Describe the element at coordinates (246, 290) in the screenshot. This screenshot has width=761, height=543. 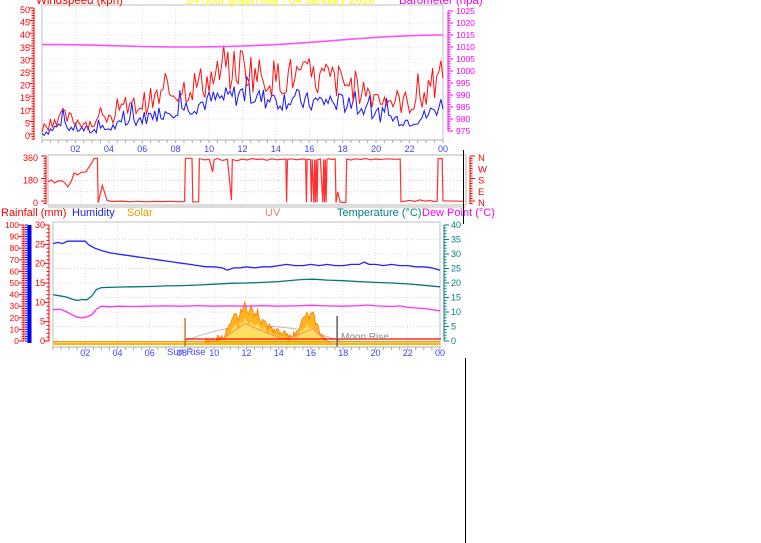
I see `temperature-trace` at that location.